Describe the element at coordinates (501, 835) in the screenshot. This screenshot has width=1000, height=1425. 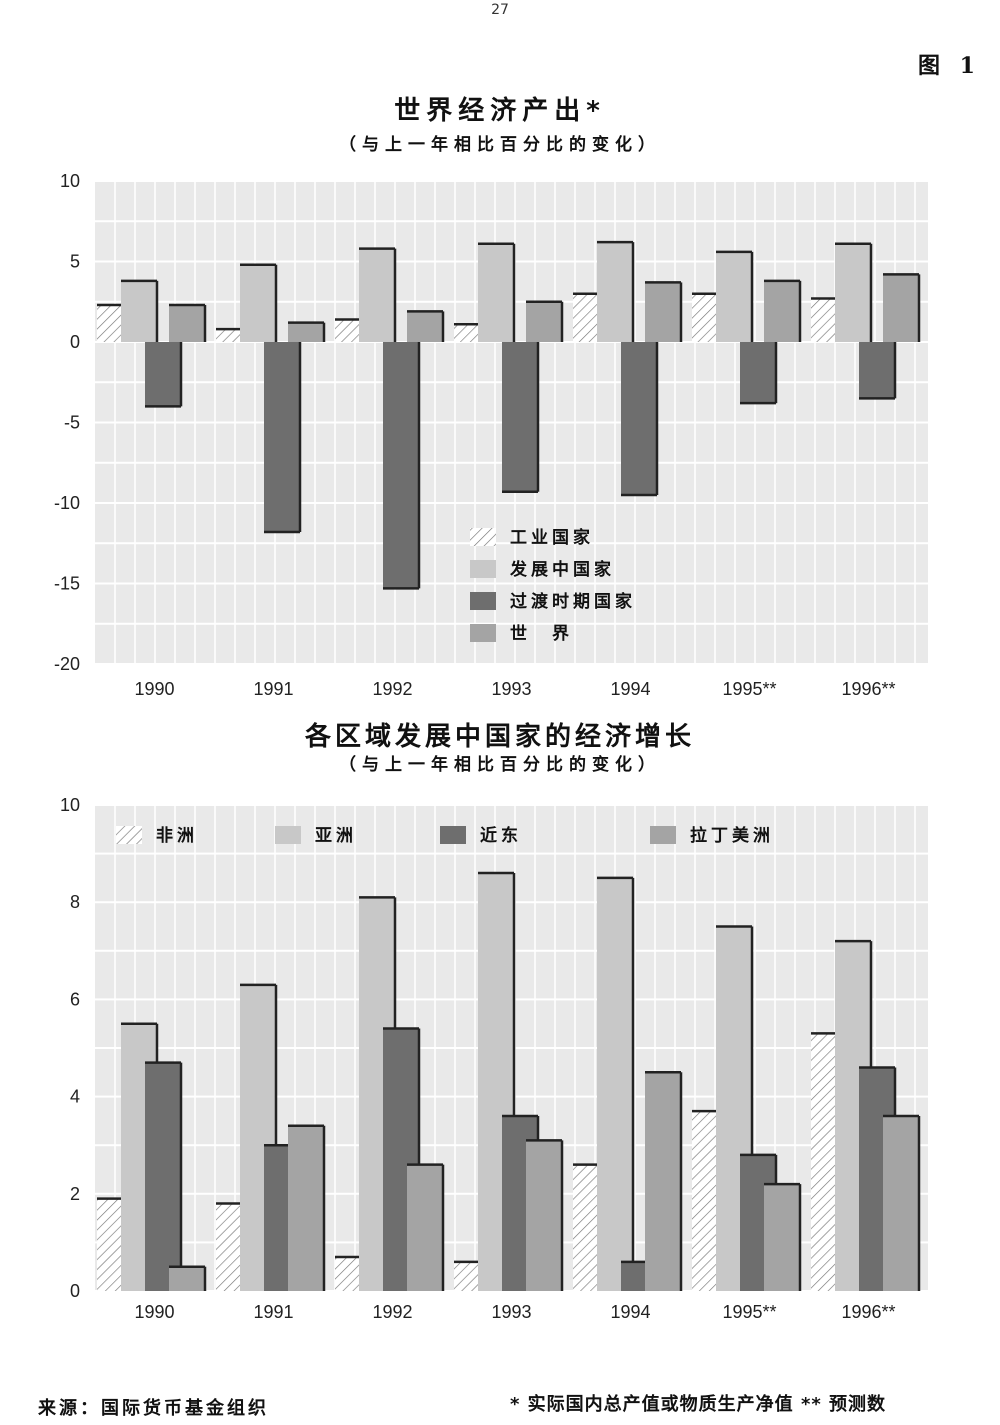
I see `legend2-item-label: 近东` at that location.